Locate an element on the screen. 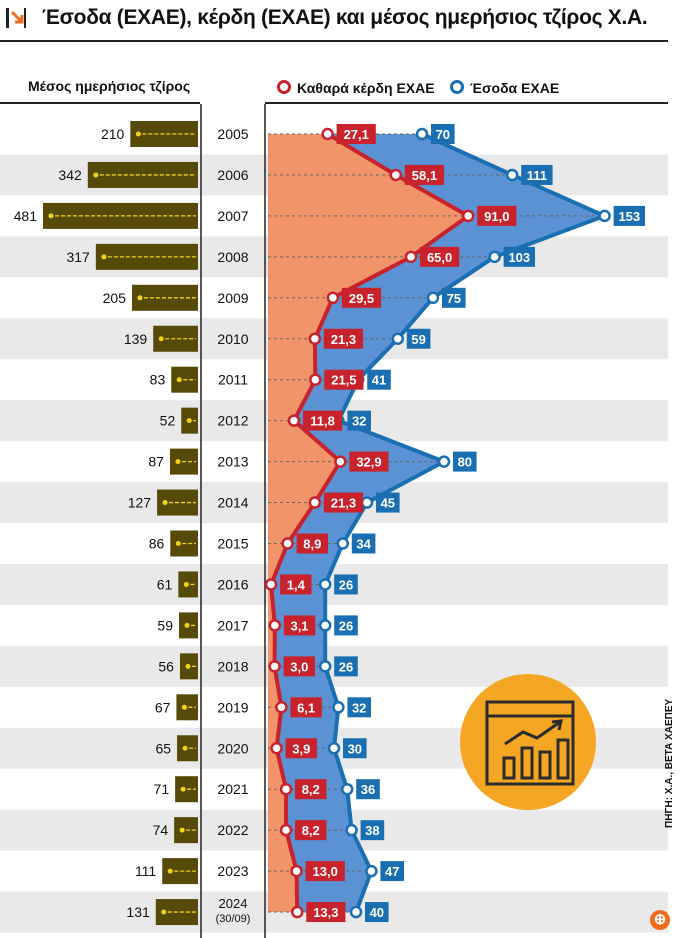 This screenshot has height=938, width=680. year-label: 2013 is located at coordinates (232, 462).